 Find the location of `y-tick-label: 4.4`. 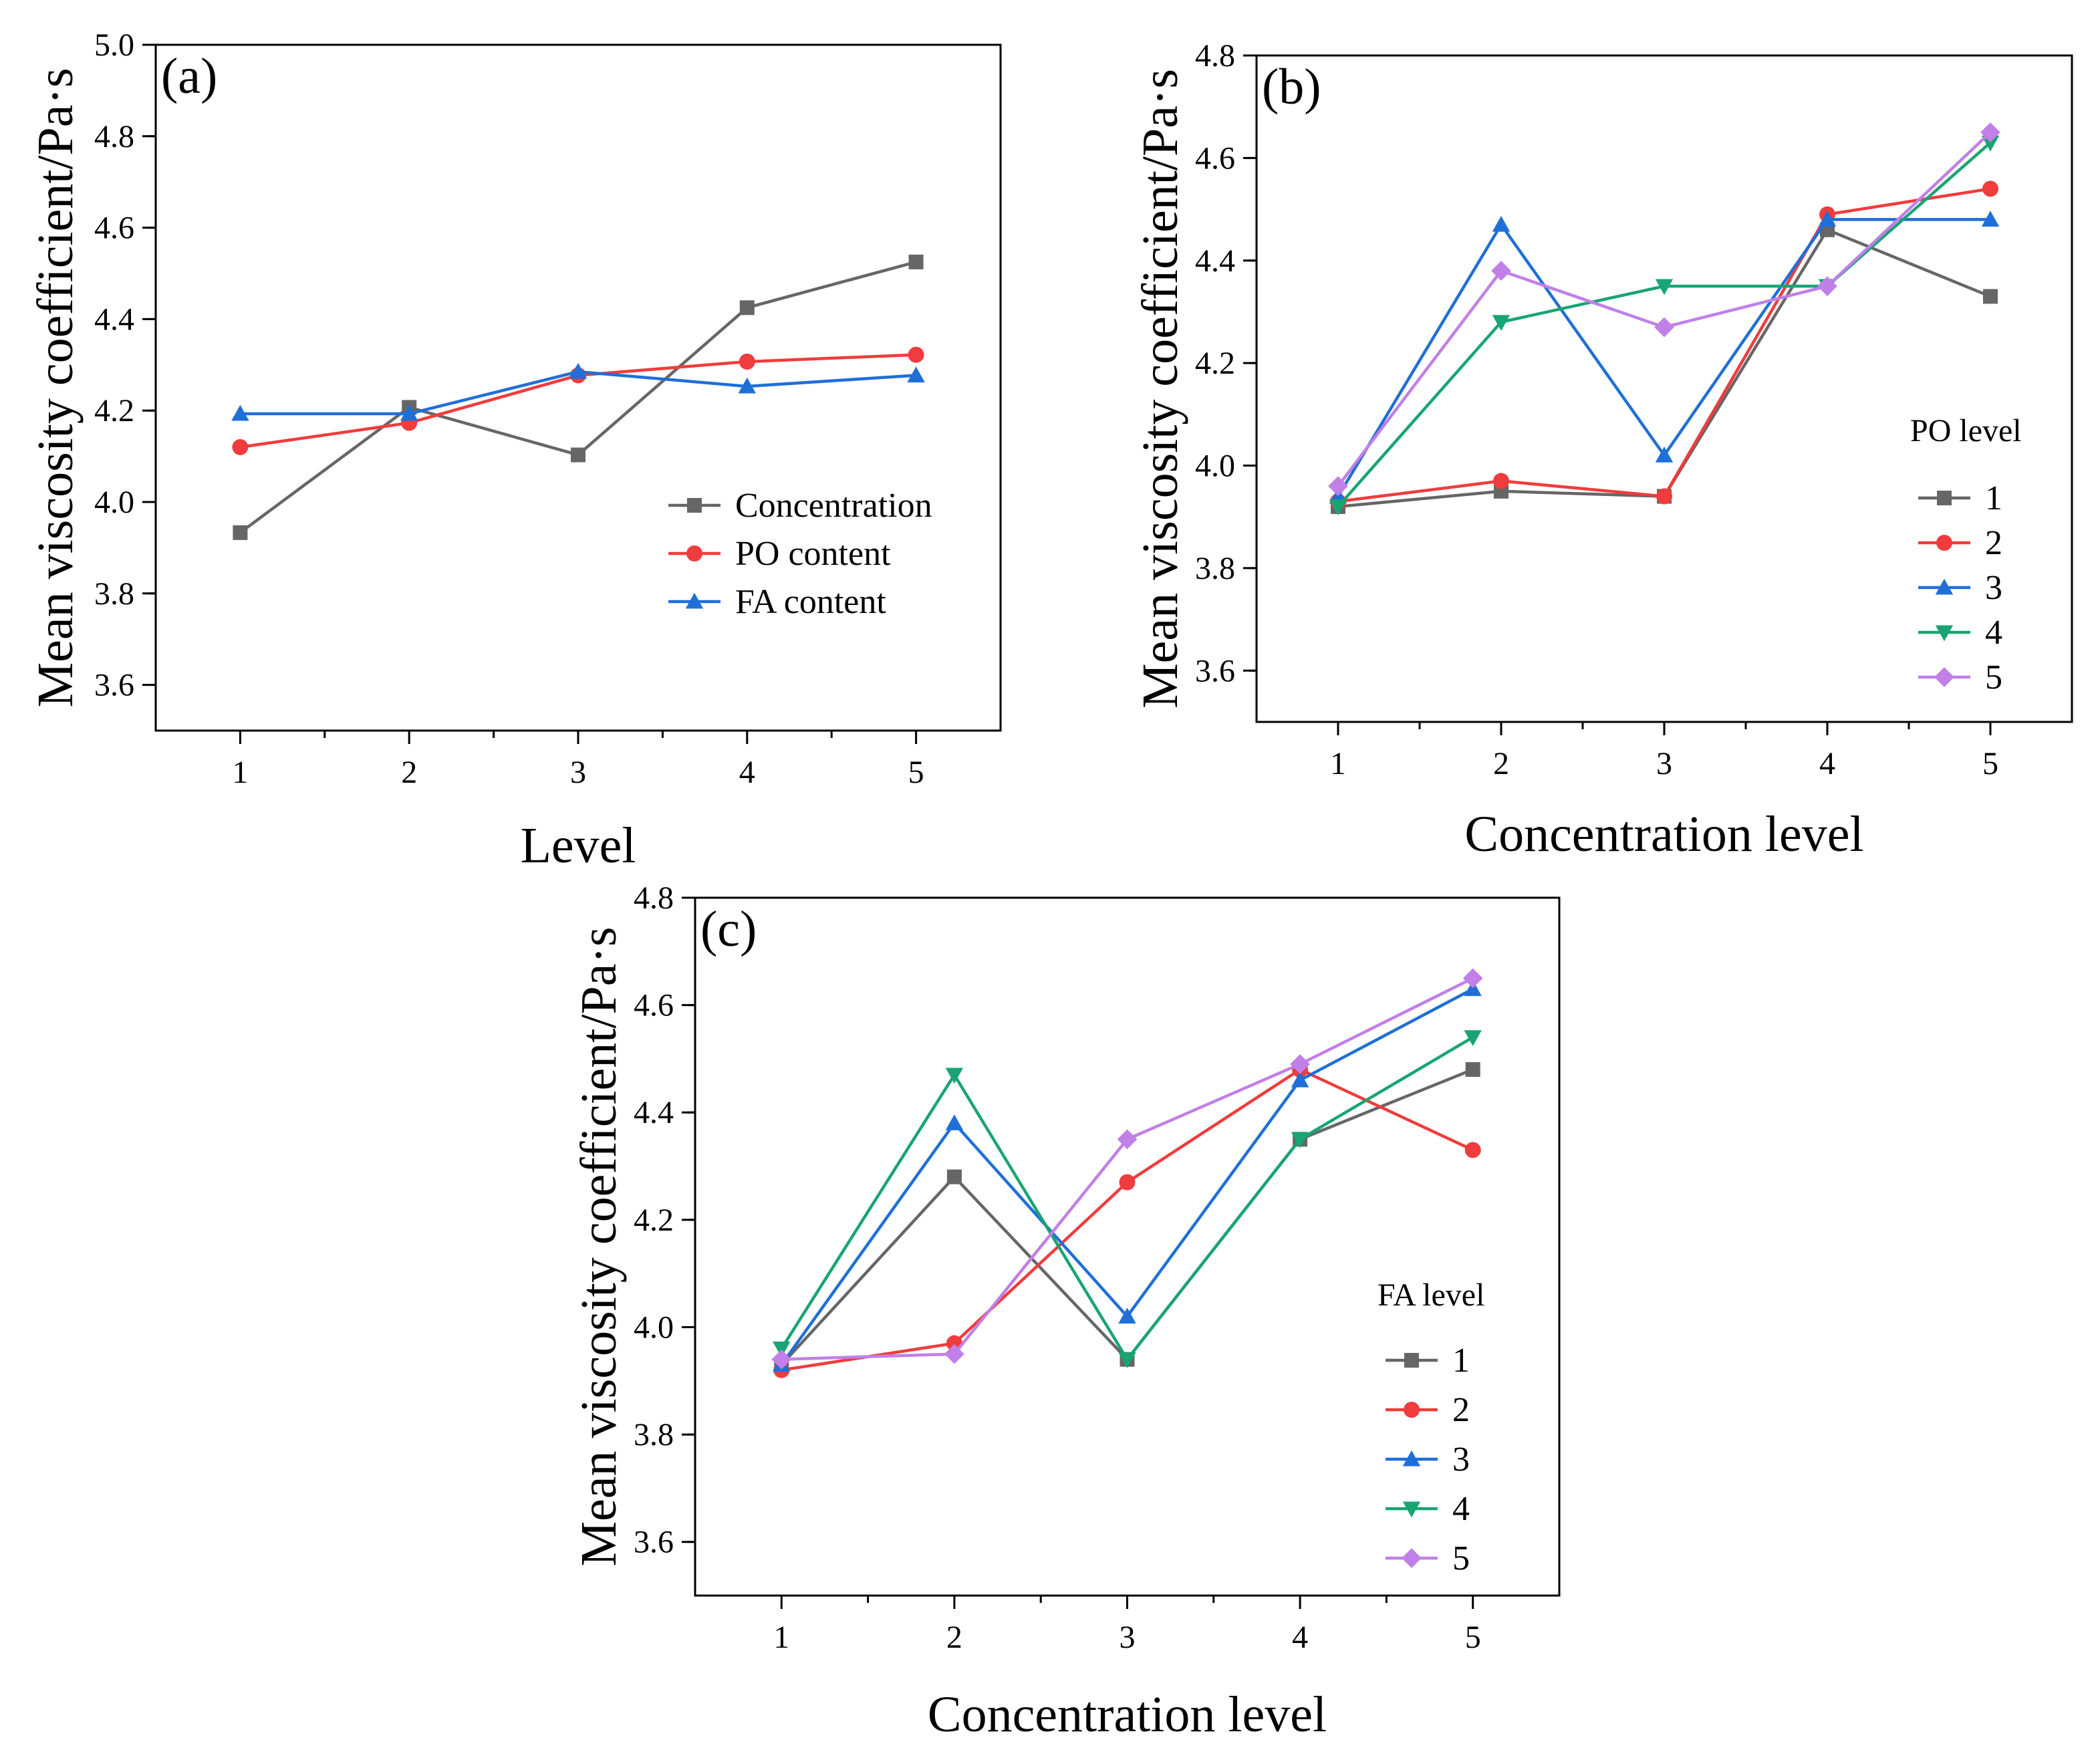

y-tick-label: 4.4 is located at coordinates (114, 319).